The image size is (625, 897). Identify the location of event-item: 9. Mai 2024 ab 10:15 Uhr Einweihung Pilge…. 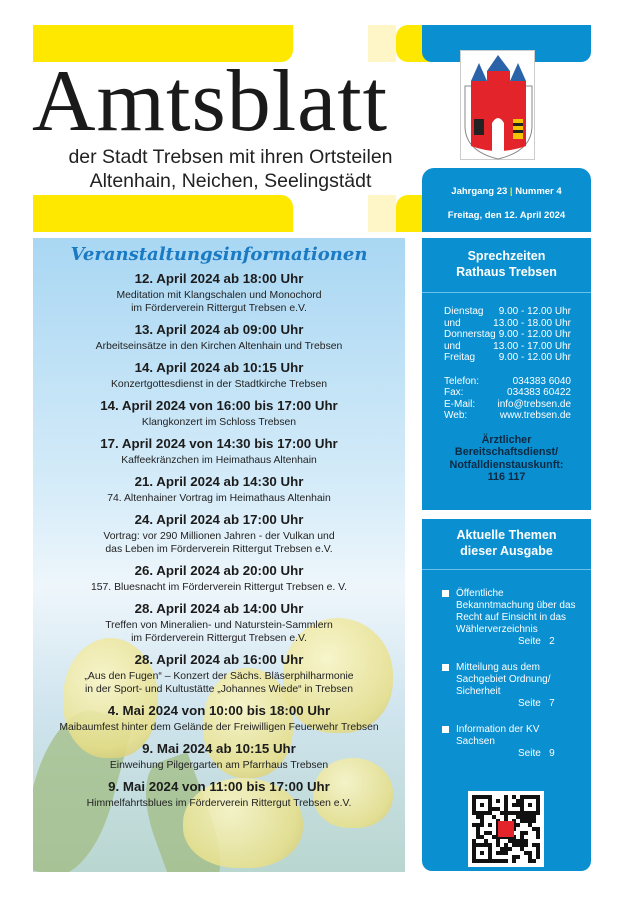
(219, 756).